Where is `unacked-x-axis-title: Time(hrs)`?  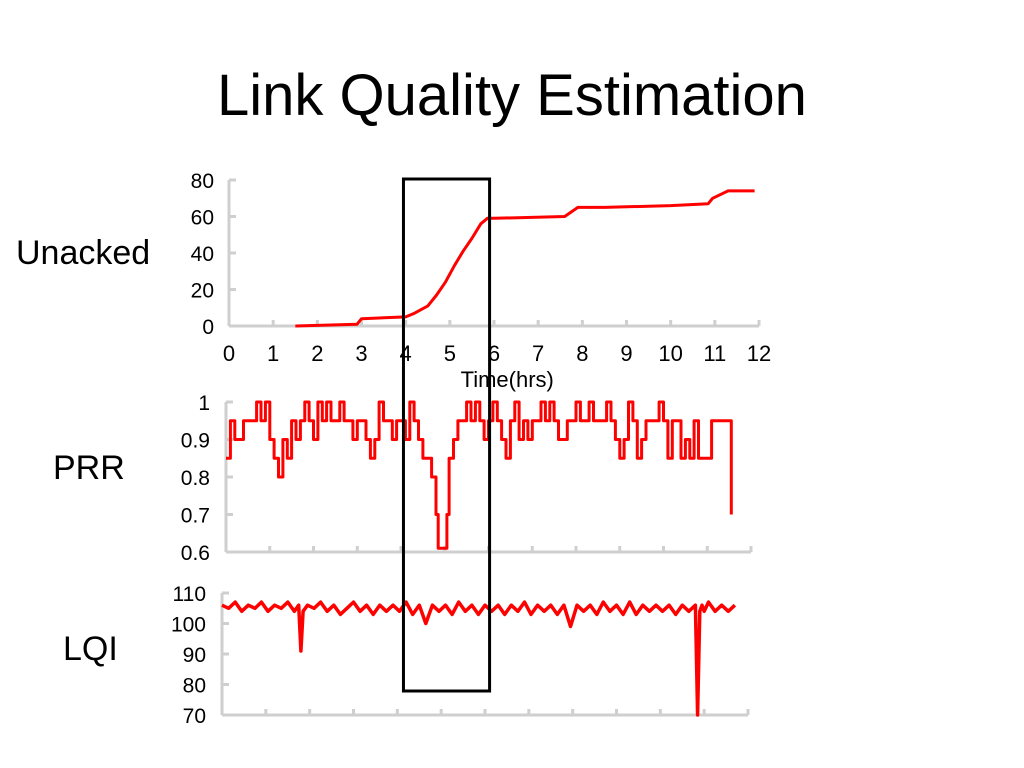
unacked-x-axis-title: Time(hrs) is located at coordinates (507, 379).